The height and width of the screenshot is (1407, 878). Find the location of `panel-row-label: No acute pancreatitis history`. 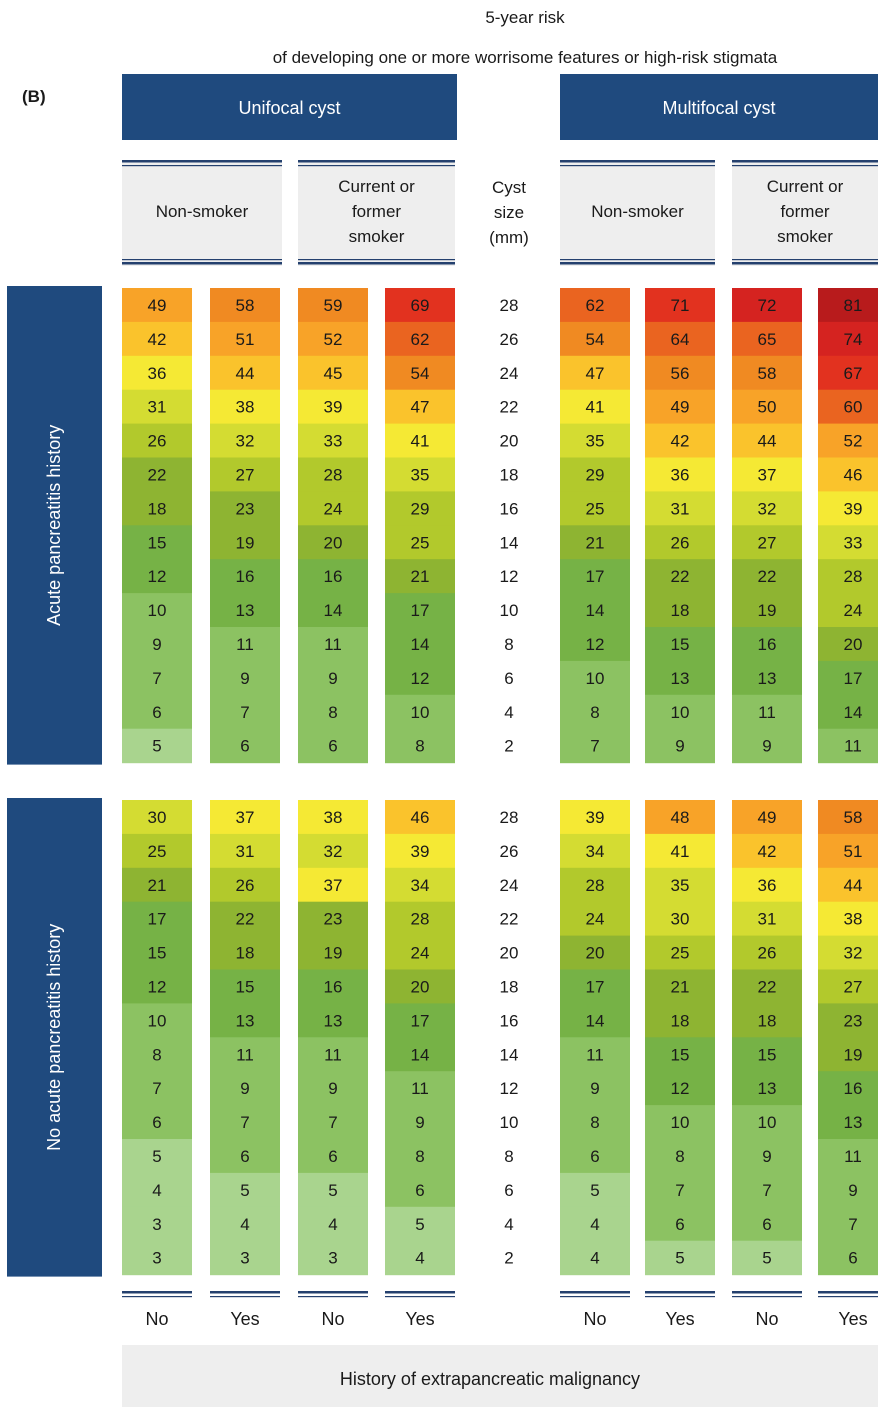

panel-row-label: No acute pancreatitis history is located at coordinates (54, 1037).